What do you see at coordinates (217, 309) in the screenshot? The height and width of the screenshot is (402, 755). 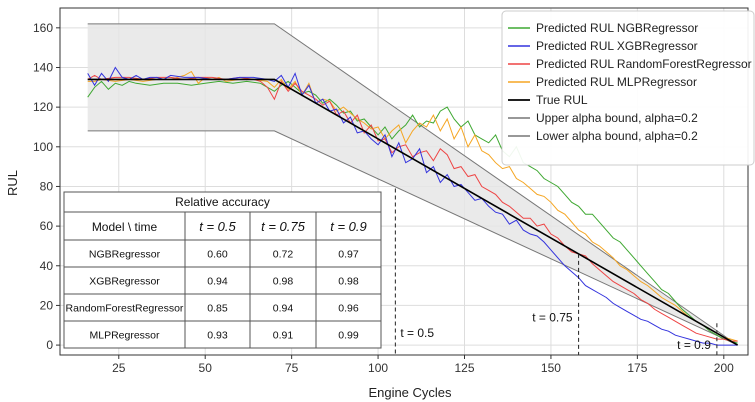 I see `table-cell-value: 0.85` at bounding box center [217, 309].